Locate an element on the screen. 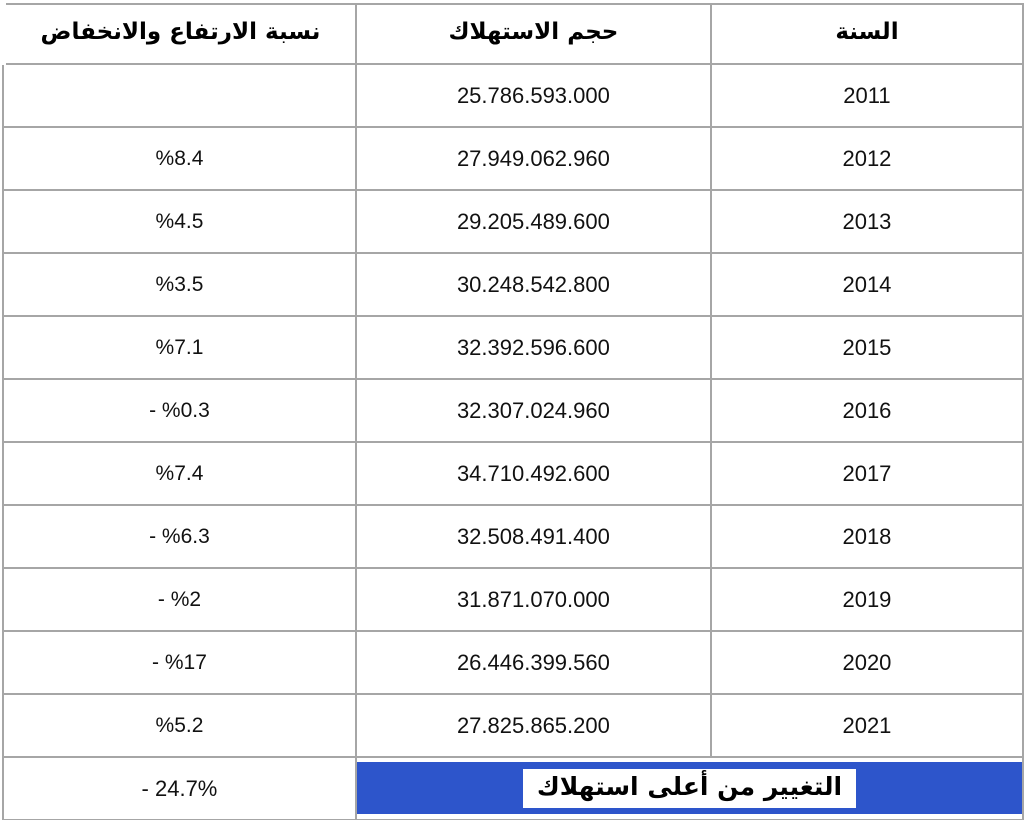  table-row: 2011 25.786.593.000 is located at coordinates (513, 95).